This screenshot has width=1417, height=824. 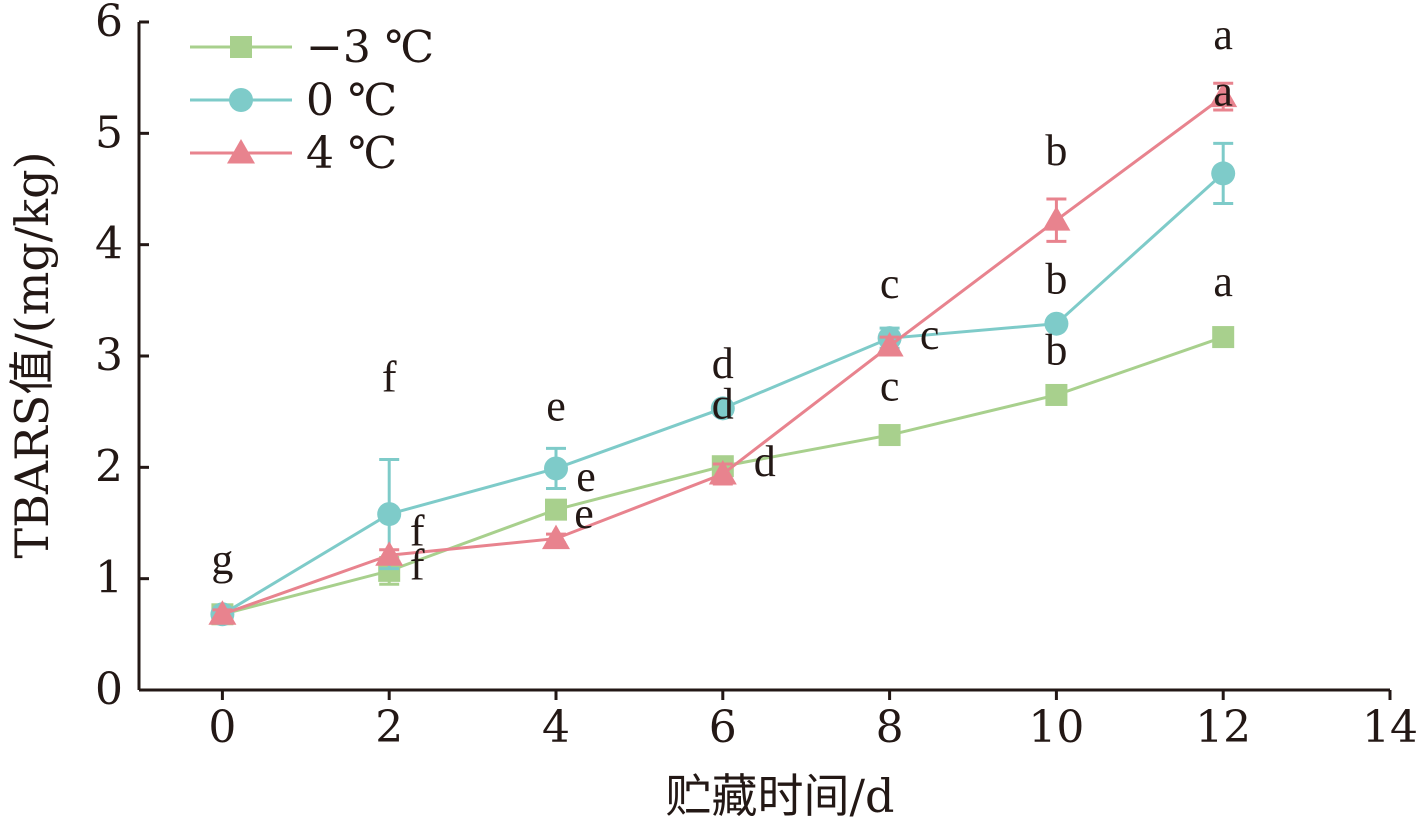 I want to click on y-axis-title: TBARS值/(mg/kg), so click(x=32, y=354).